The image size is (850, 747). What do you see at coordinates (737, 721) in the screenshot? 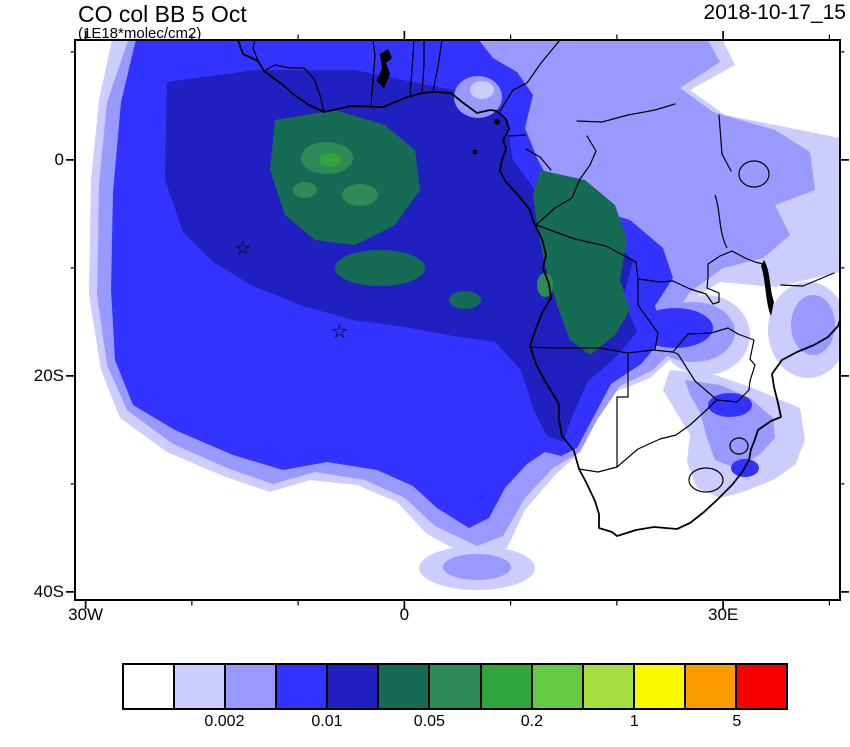
I see `colorbar-label: 5` at bounding box center [737, 721].